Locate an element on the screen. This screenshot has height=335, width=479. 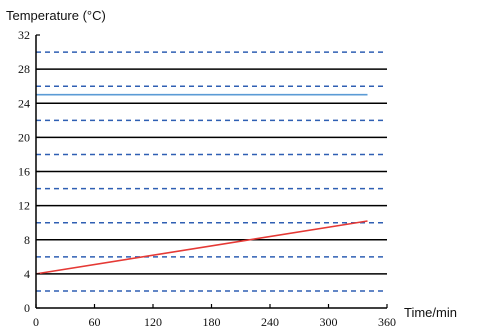
x-tick-label: 120 is located at coordinates (153, 322).